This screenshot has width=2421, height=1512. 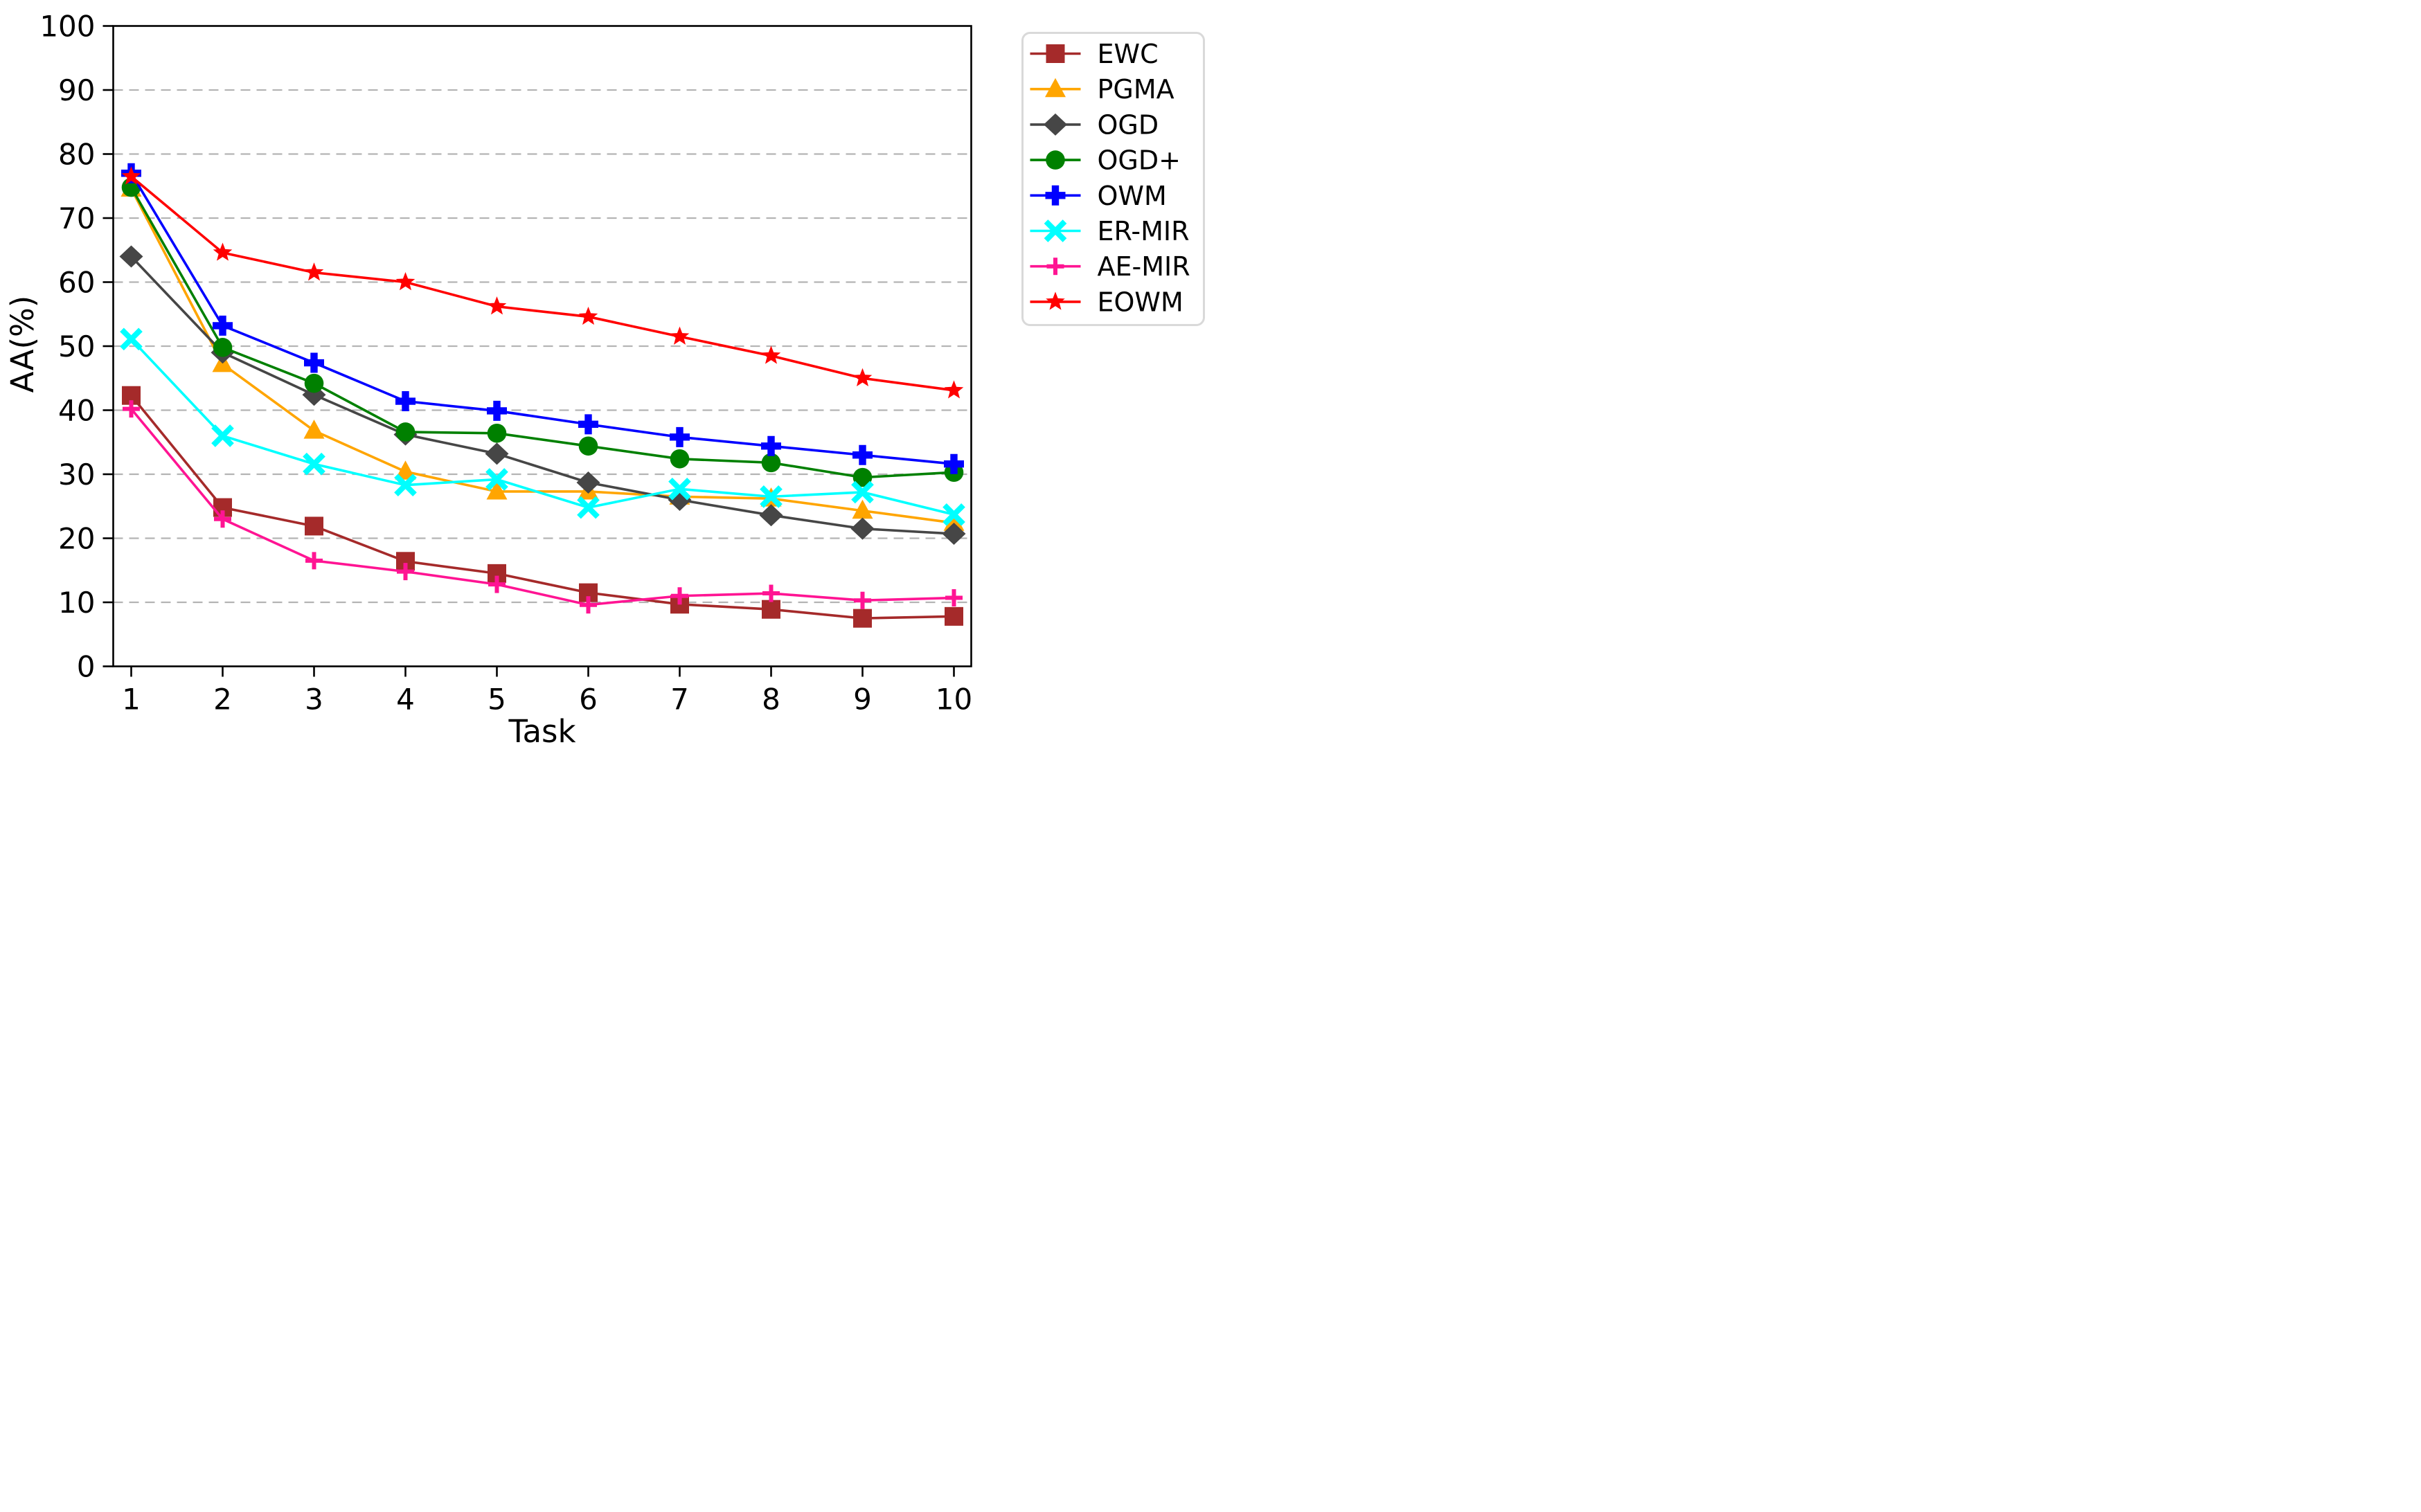 What do you see at coordinates (954, 463) in the screenshot?
I see `marker-owm-task-10-glyph` at bounding box center [954, 463].